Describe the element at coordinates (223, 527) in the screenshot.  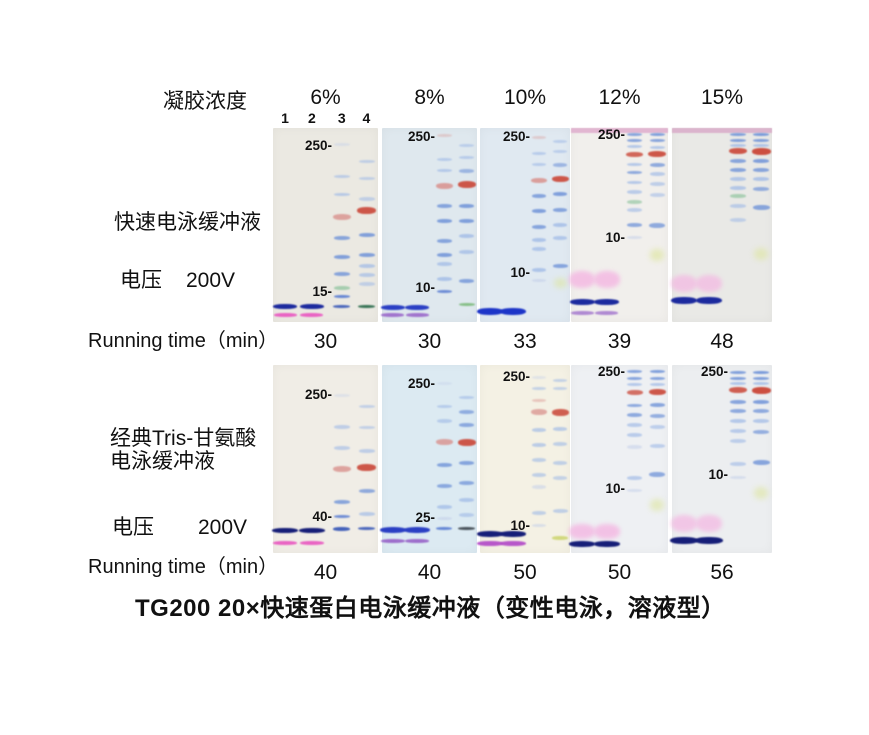
I see `voltage-value: 200V` at that location.